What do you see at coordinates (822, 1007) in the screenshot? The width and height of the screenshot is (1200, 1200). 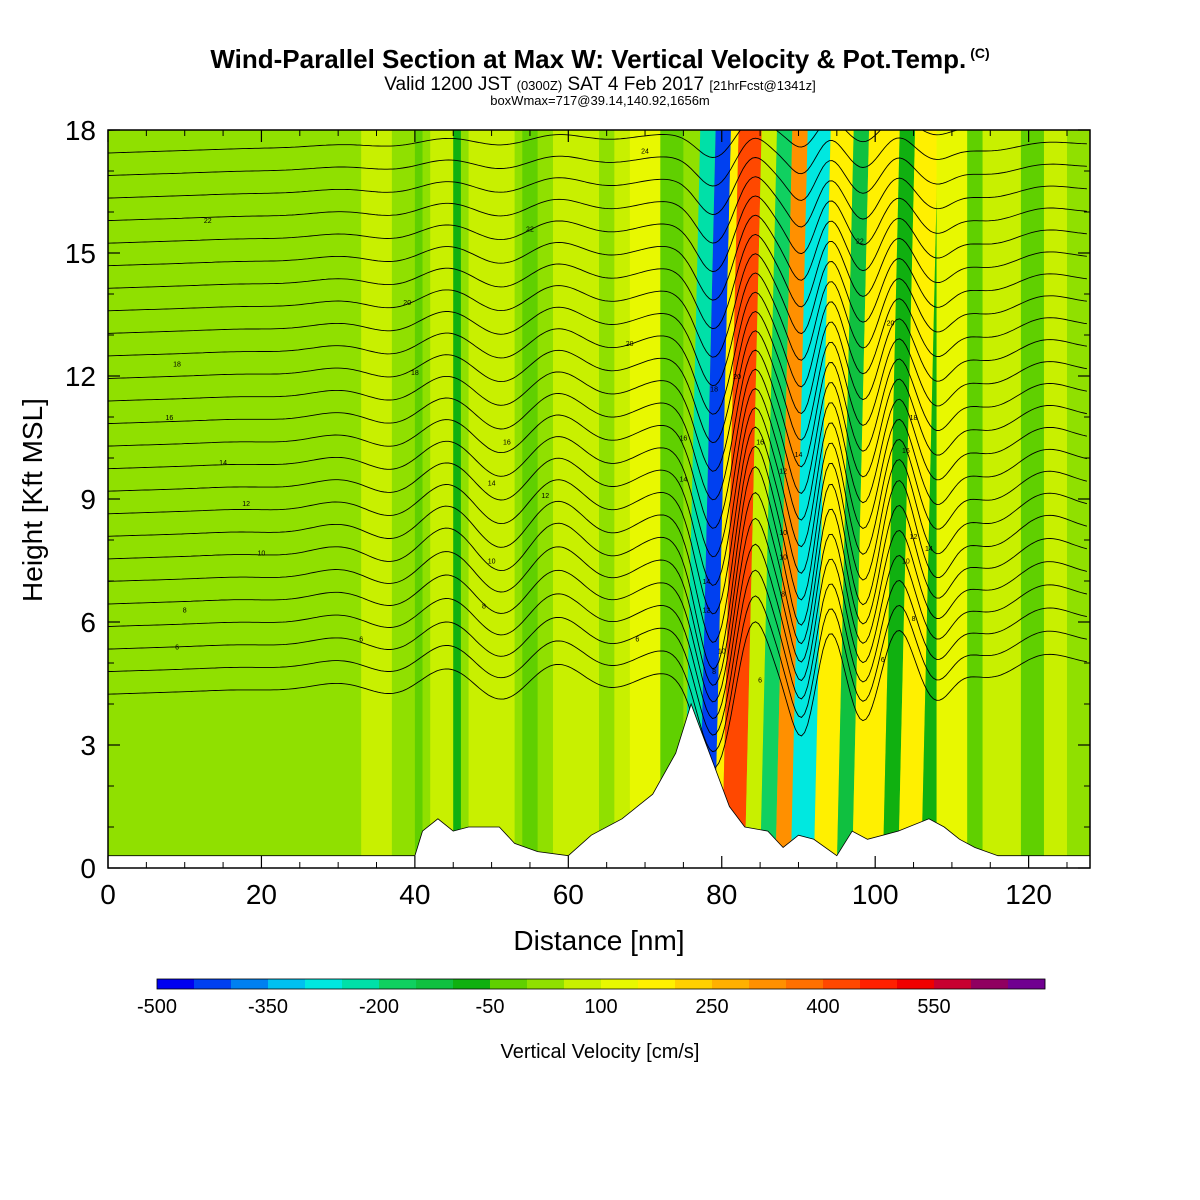 I see `colorbar-tick-label: 400` at bounding box center [822, 1007].